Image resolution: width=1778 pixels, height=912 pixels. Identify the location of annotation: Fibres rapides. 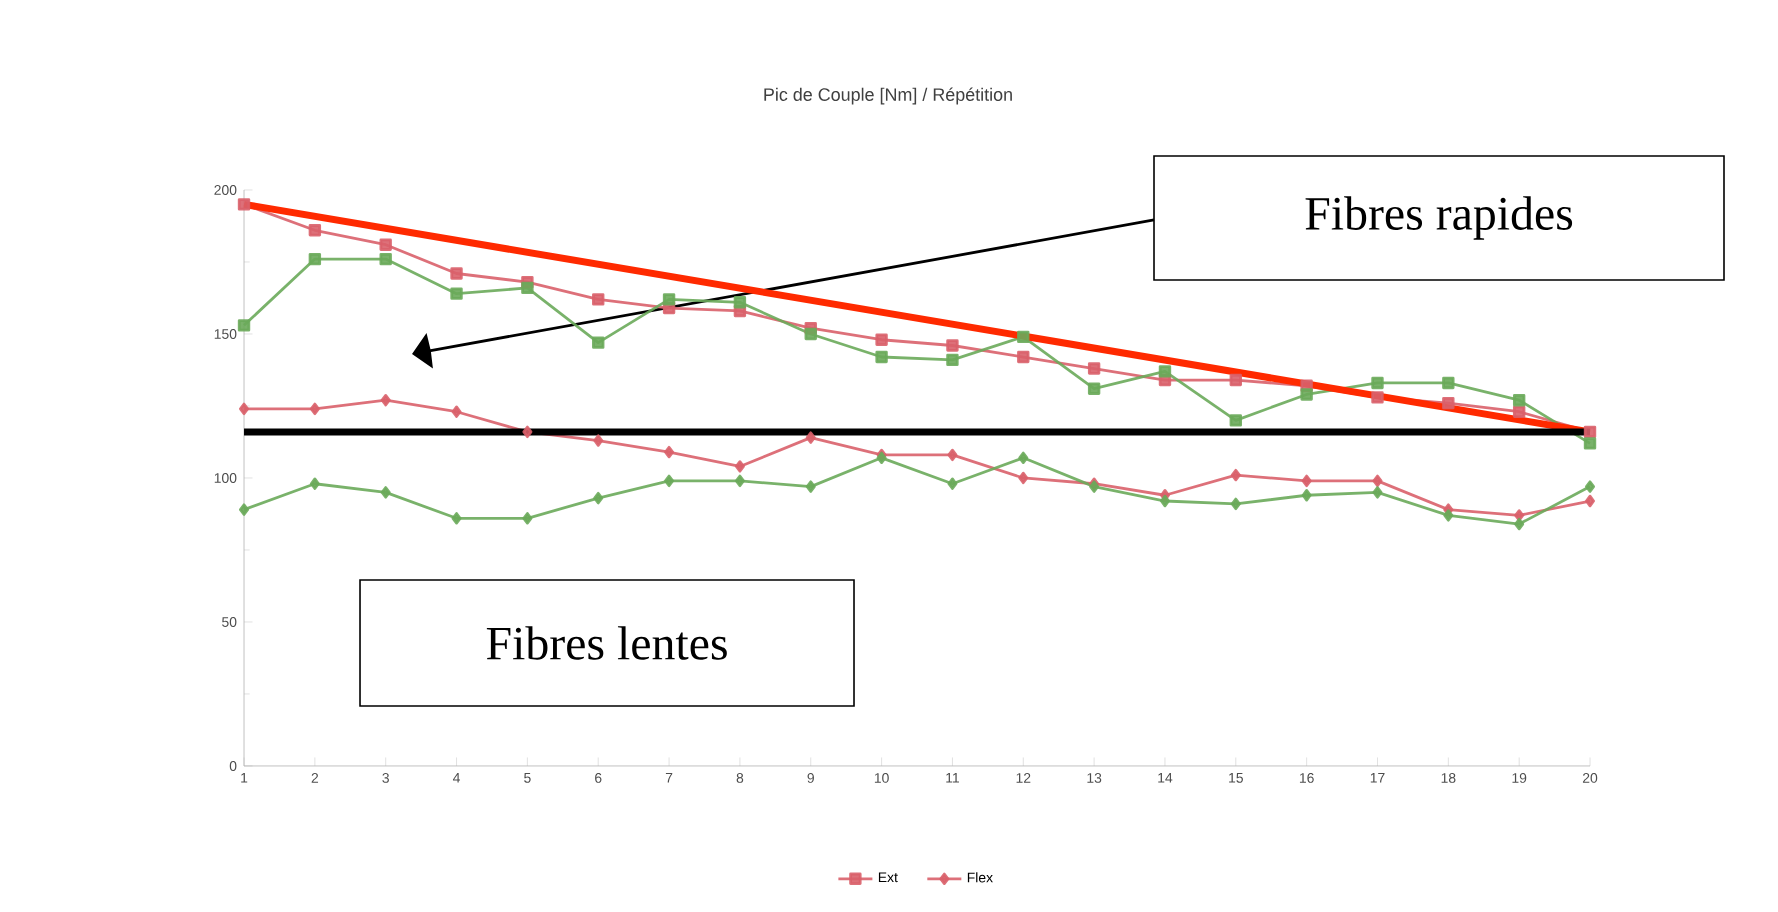
(1439, 218).